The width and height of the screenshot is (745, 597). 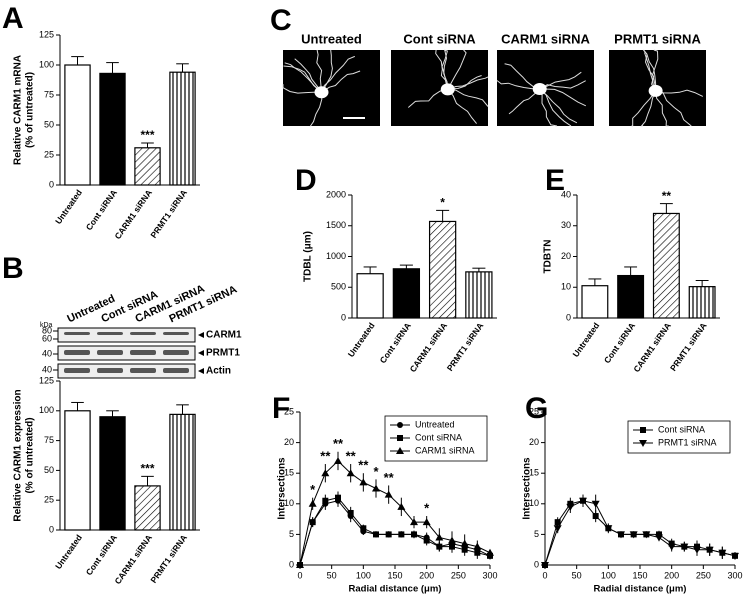 What do you see at coordinates (608, 575) in the screenshot?
I see `x-tick-label: 100` at bounding box center [608, 575].